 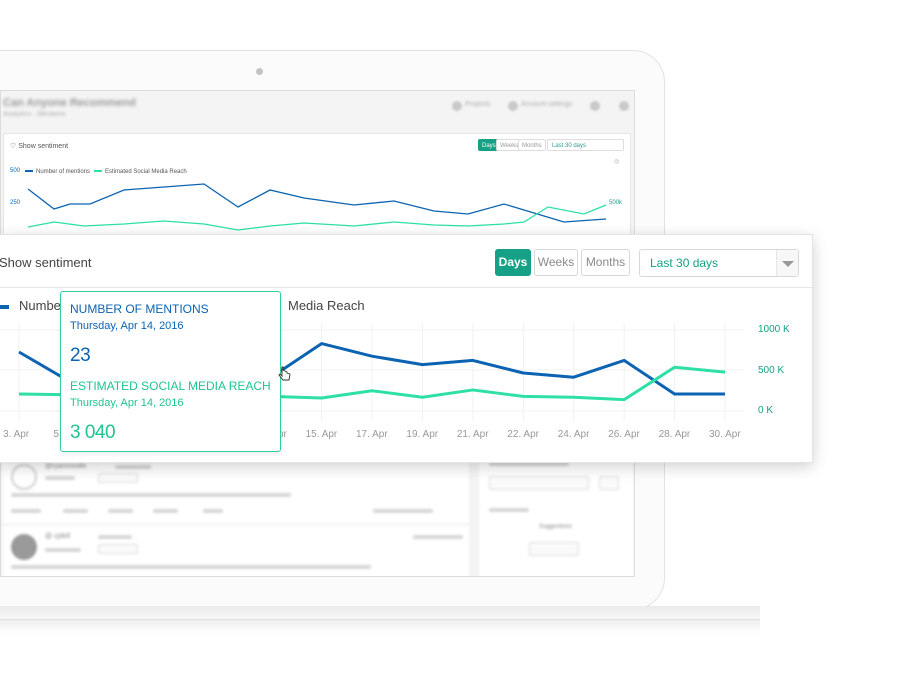 What do you see at coordinates (139, 309) in the screenshot?
I see `tooltip-mentions-label: NUMBER OF MENTIONS` at bounding box center [139, 309].